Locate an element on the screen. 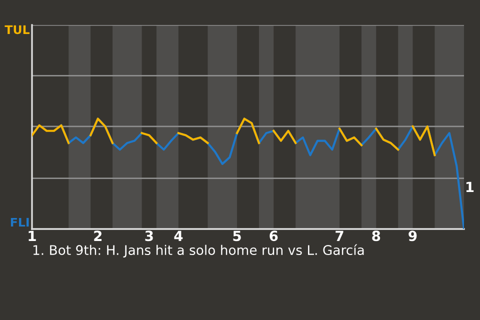 The height and width of the screenshot is (320, 480). text: FLI is located at coordinates (19, 222).